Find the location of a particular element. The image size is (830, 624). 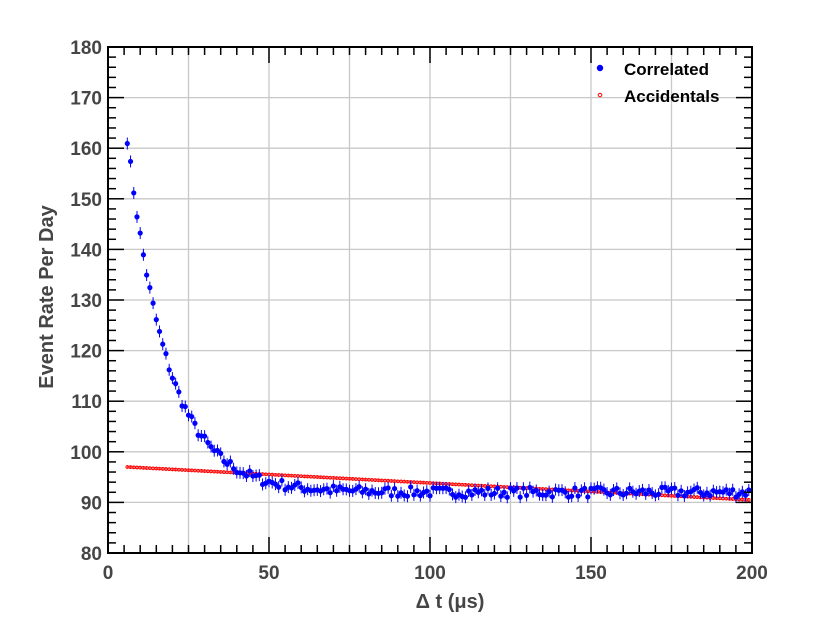

x-axis-title: Δ t (μs) is located at coordinates (450, 602).